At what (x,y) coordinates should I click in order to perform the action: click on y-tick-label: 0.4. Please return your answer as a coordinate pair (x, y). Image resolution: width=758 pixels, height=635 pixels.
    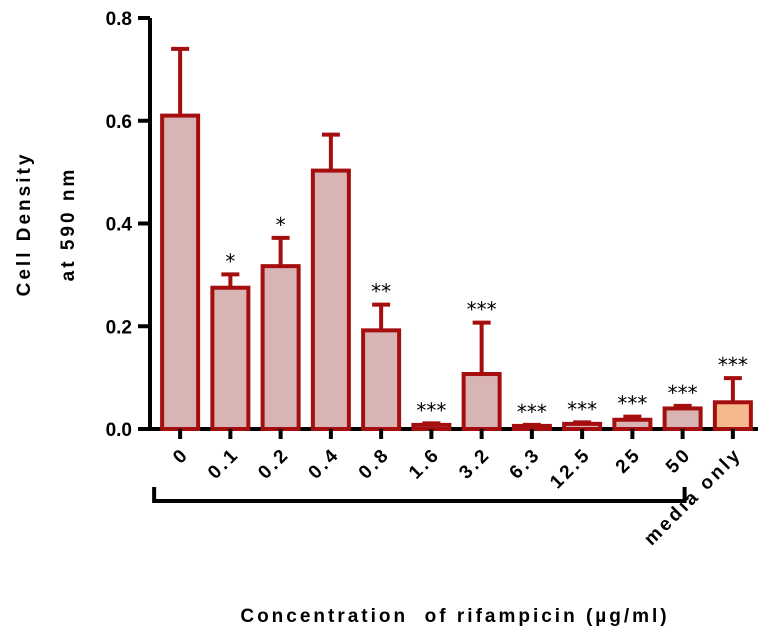
    Looking at the image, I should click on (119, 225).